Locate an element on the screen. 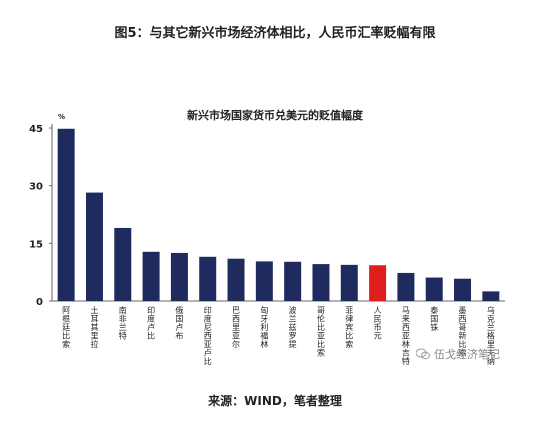 This screenshot has width=550, height=426. watermark: 伍戈经济笔记 is located at coordinates (457, 354).